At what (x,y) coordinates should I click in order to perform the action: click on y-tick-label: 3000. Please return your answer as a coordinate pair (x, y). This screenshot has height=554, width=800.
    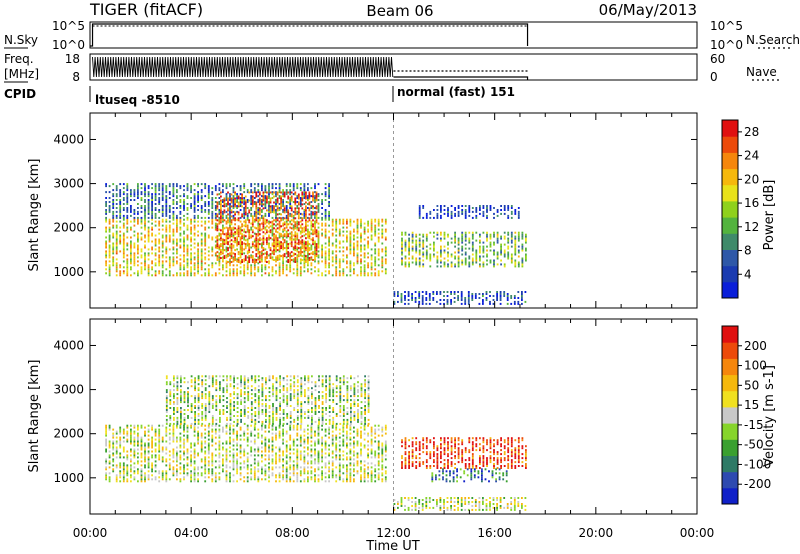
    Looking at the image, I should click on (68, 390).